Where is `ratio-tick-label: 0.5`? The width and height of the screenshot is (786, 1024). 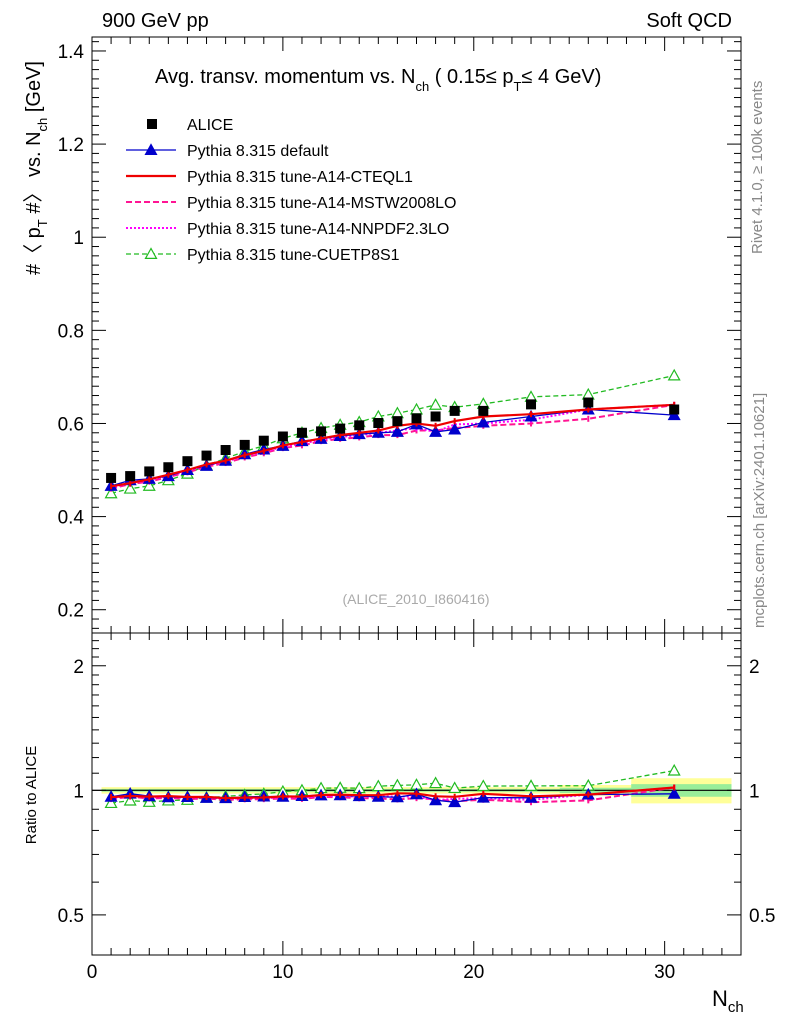
ratio-tick-label: 0.5 is located at coordinates (71, 916).